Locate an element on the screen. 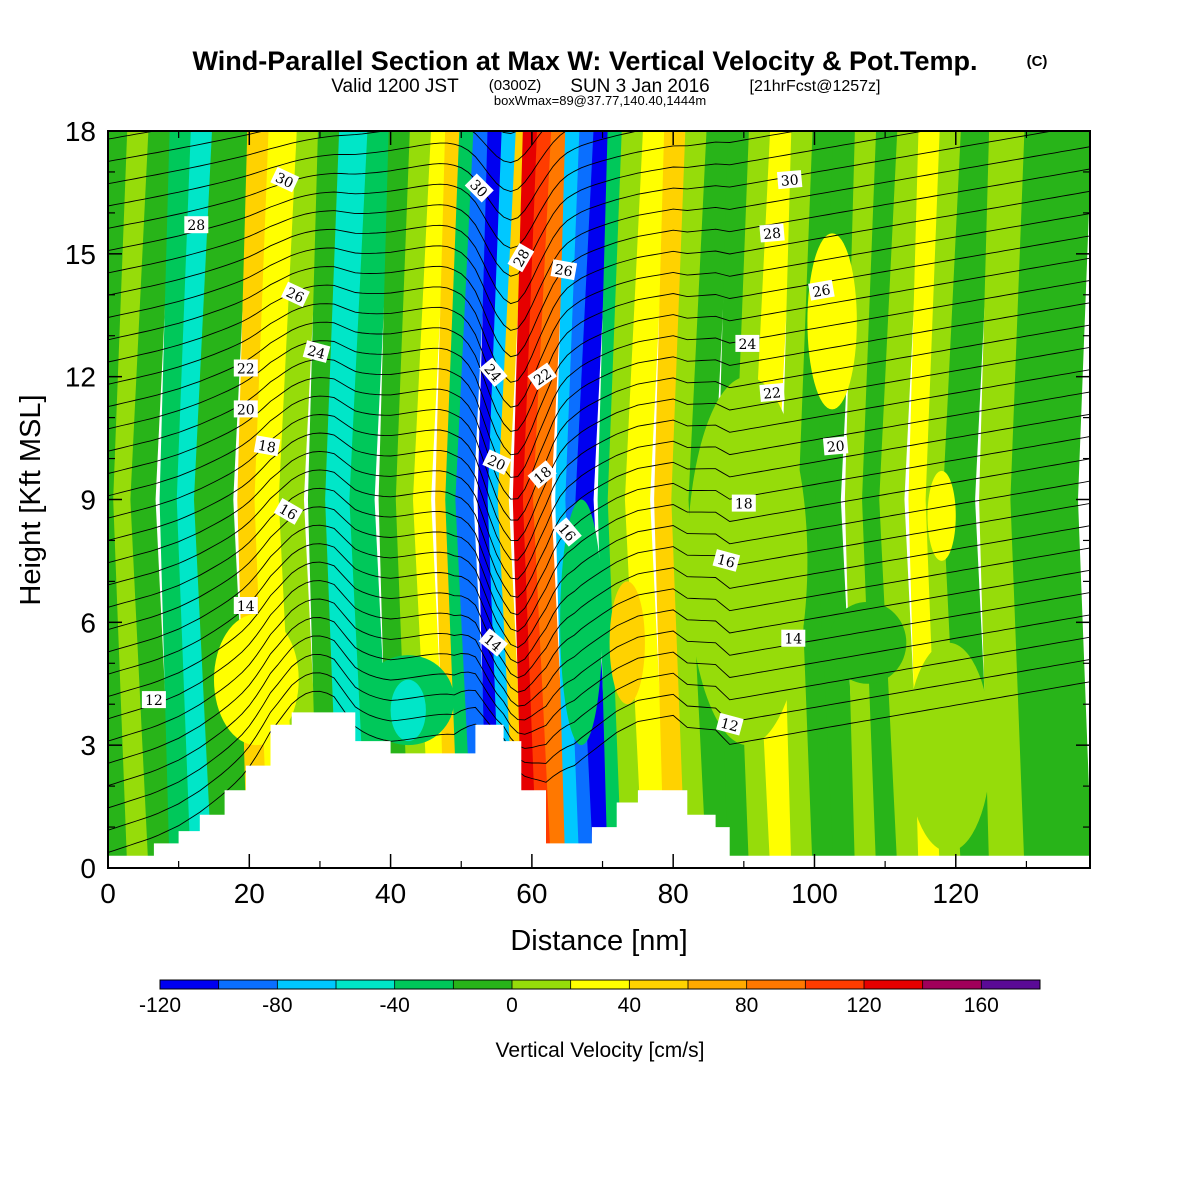 The height and width of the screenshot is (1200, 1200). colorbar: -120 -80 -40 0 40 80 120 160 is located at coordinates (590, 998).